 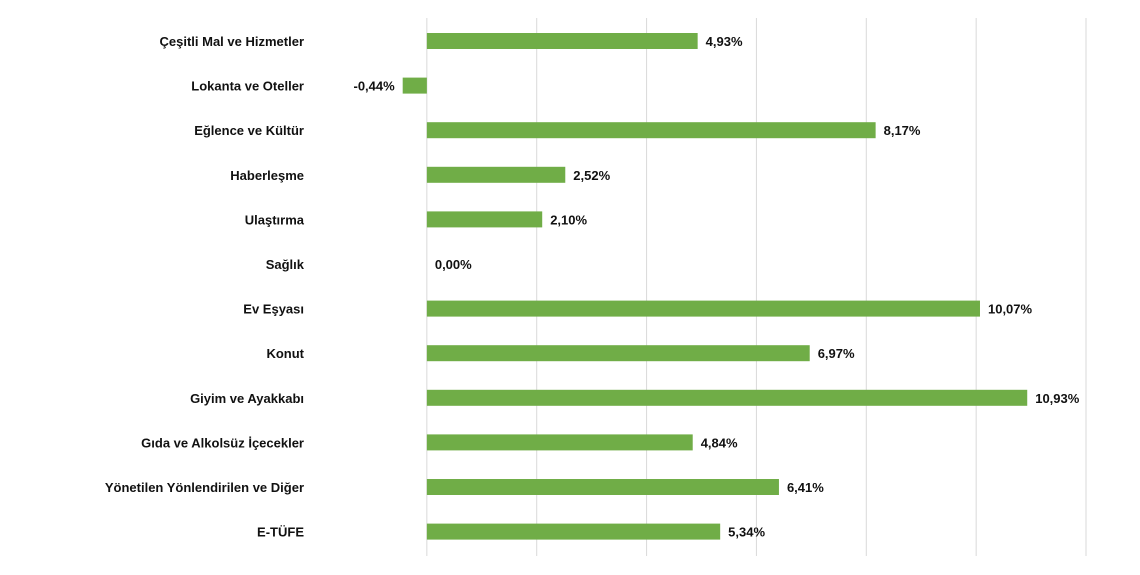 I want to click on data-label: 2,52%, so click(x=591, y=175).